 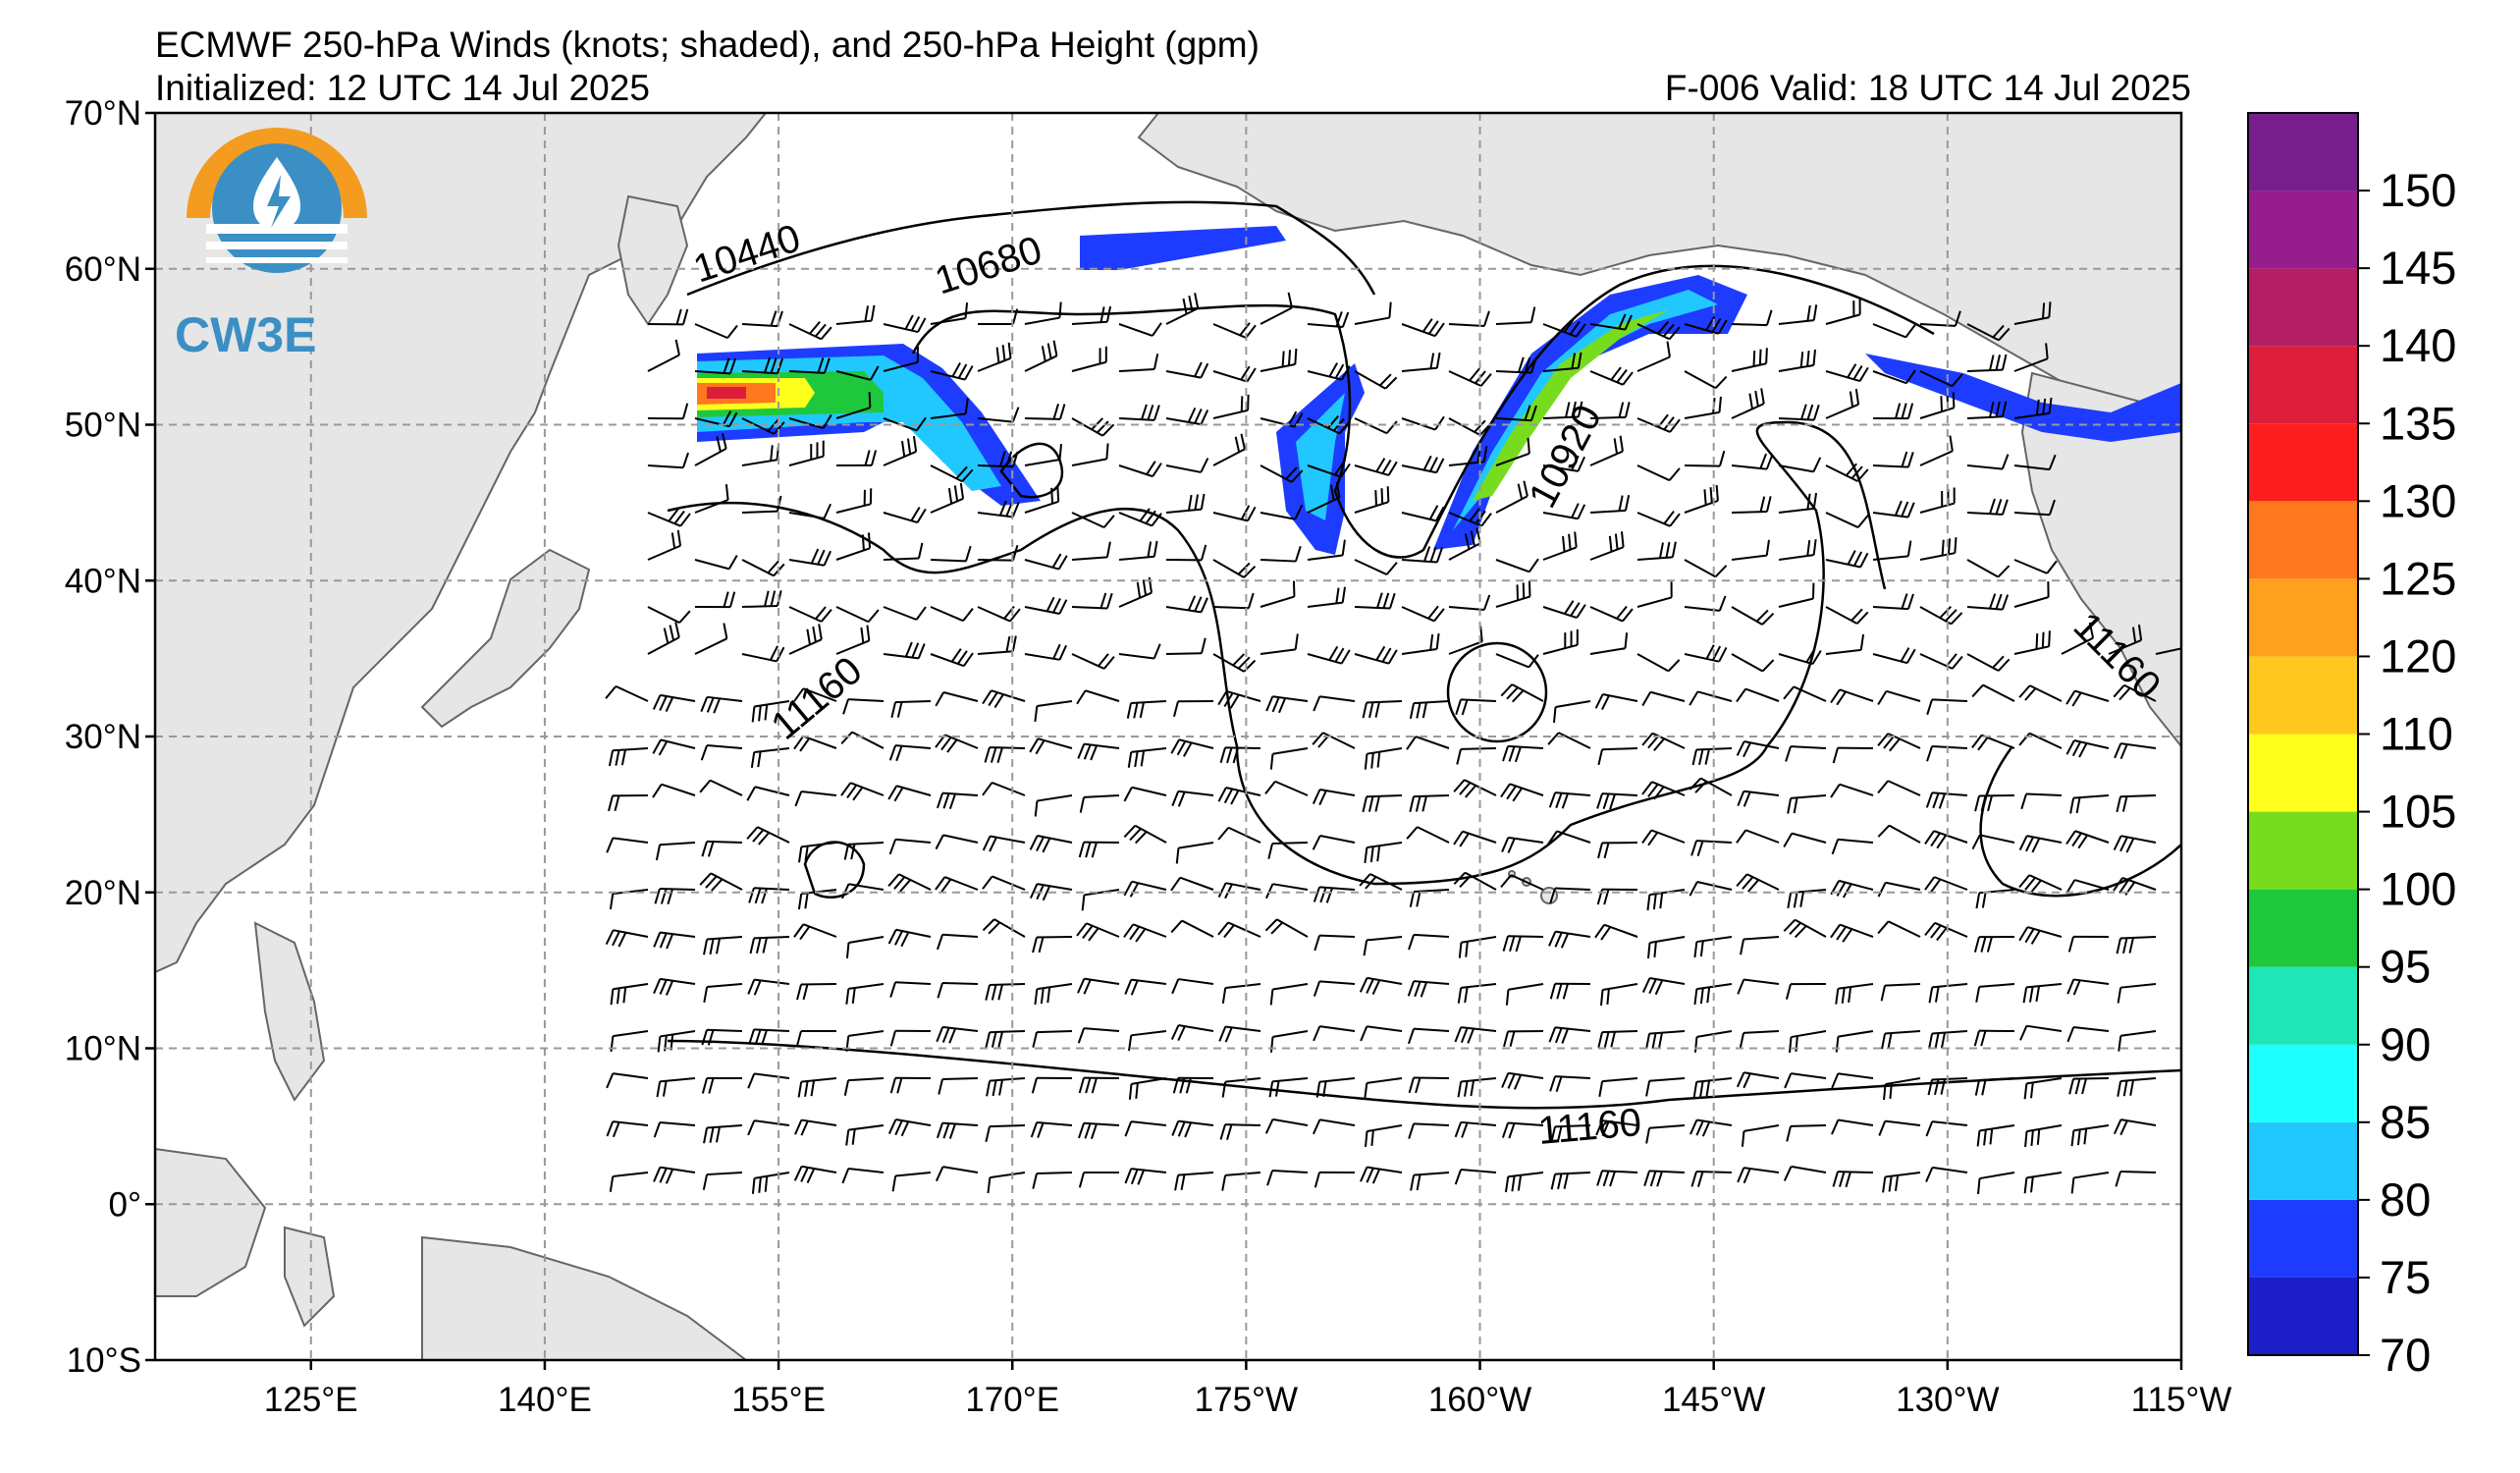 I want to click on lat-label: 20°N, so click(x=103, y=893).